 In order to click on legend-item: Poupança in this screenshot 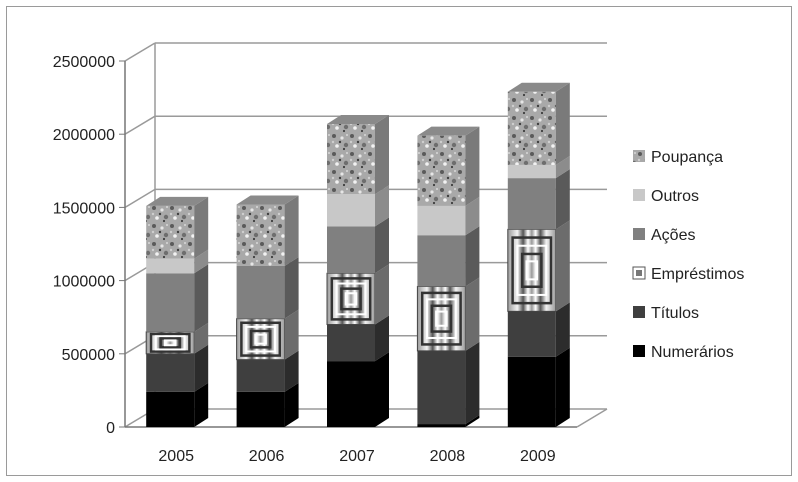, I will do `click(678, 157)`.